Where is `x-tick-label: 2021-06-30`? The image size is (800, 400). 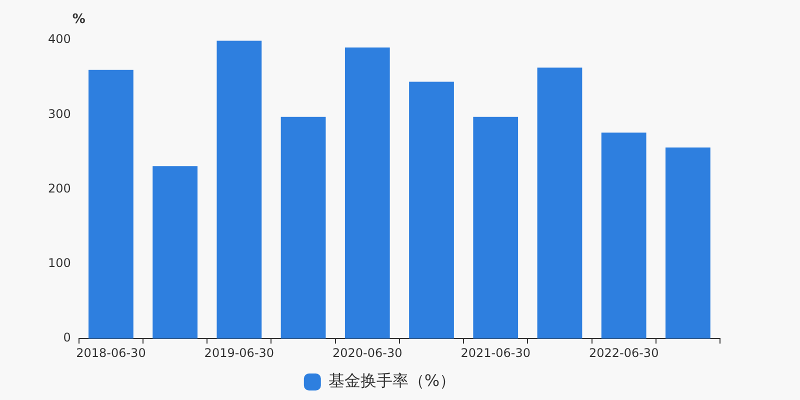
x-tick-label: 2021-06-30 is located at coordinates (495, 353).